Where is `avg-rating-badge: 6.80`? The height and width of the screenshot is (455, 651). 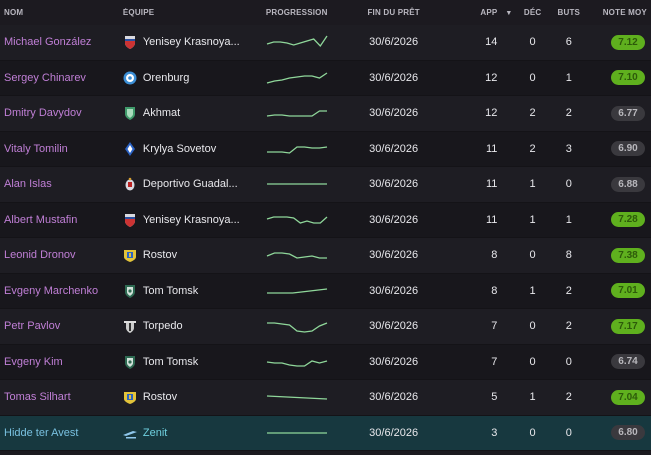
avg-rating-badge: 6.80 is located at coordinates (628, 433).